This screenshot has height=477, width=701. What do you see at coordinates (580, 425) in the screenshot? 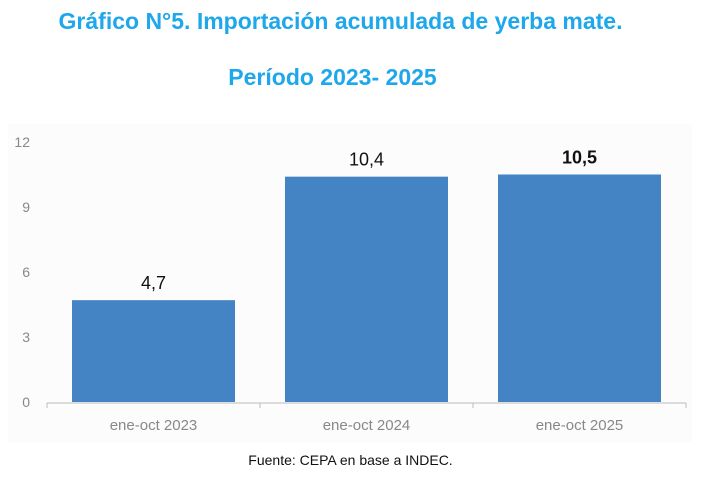
I see `x-tick-label: ene-oct 2025` at bounding box center [580, 425].